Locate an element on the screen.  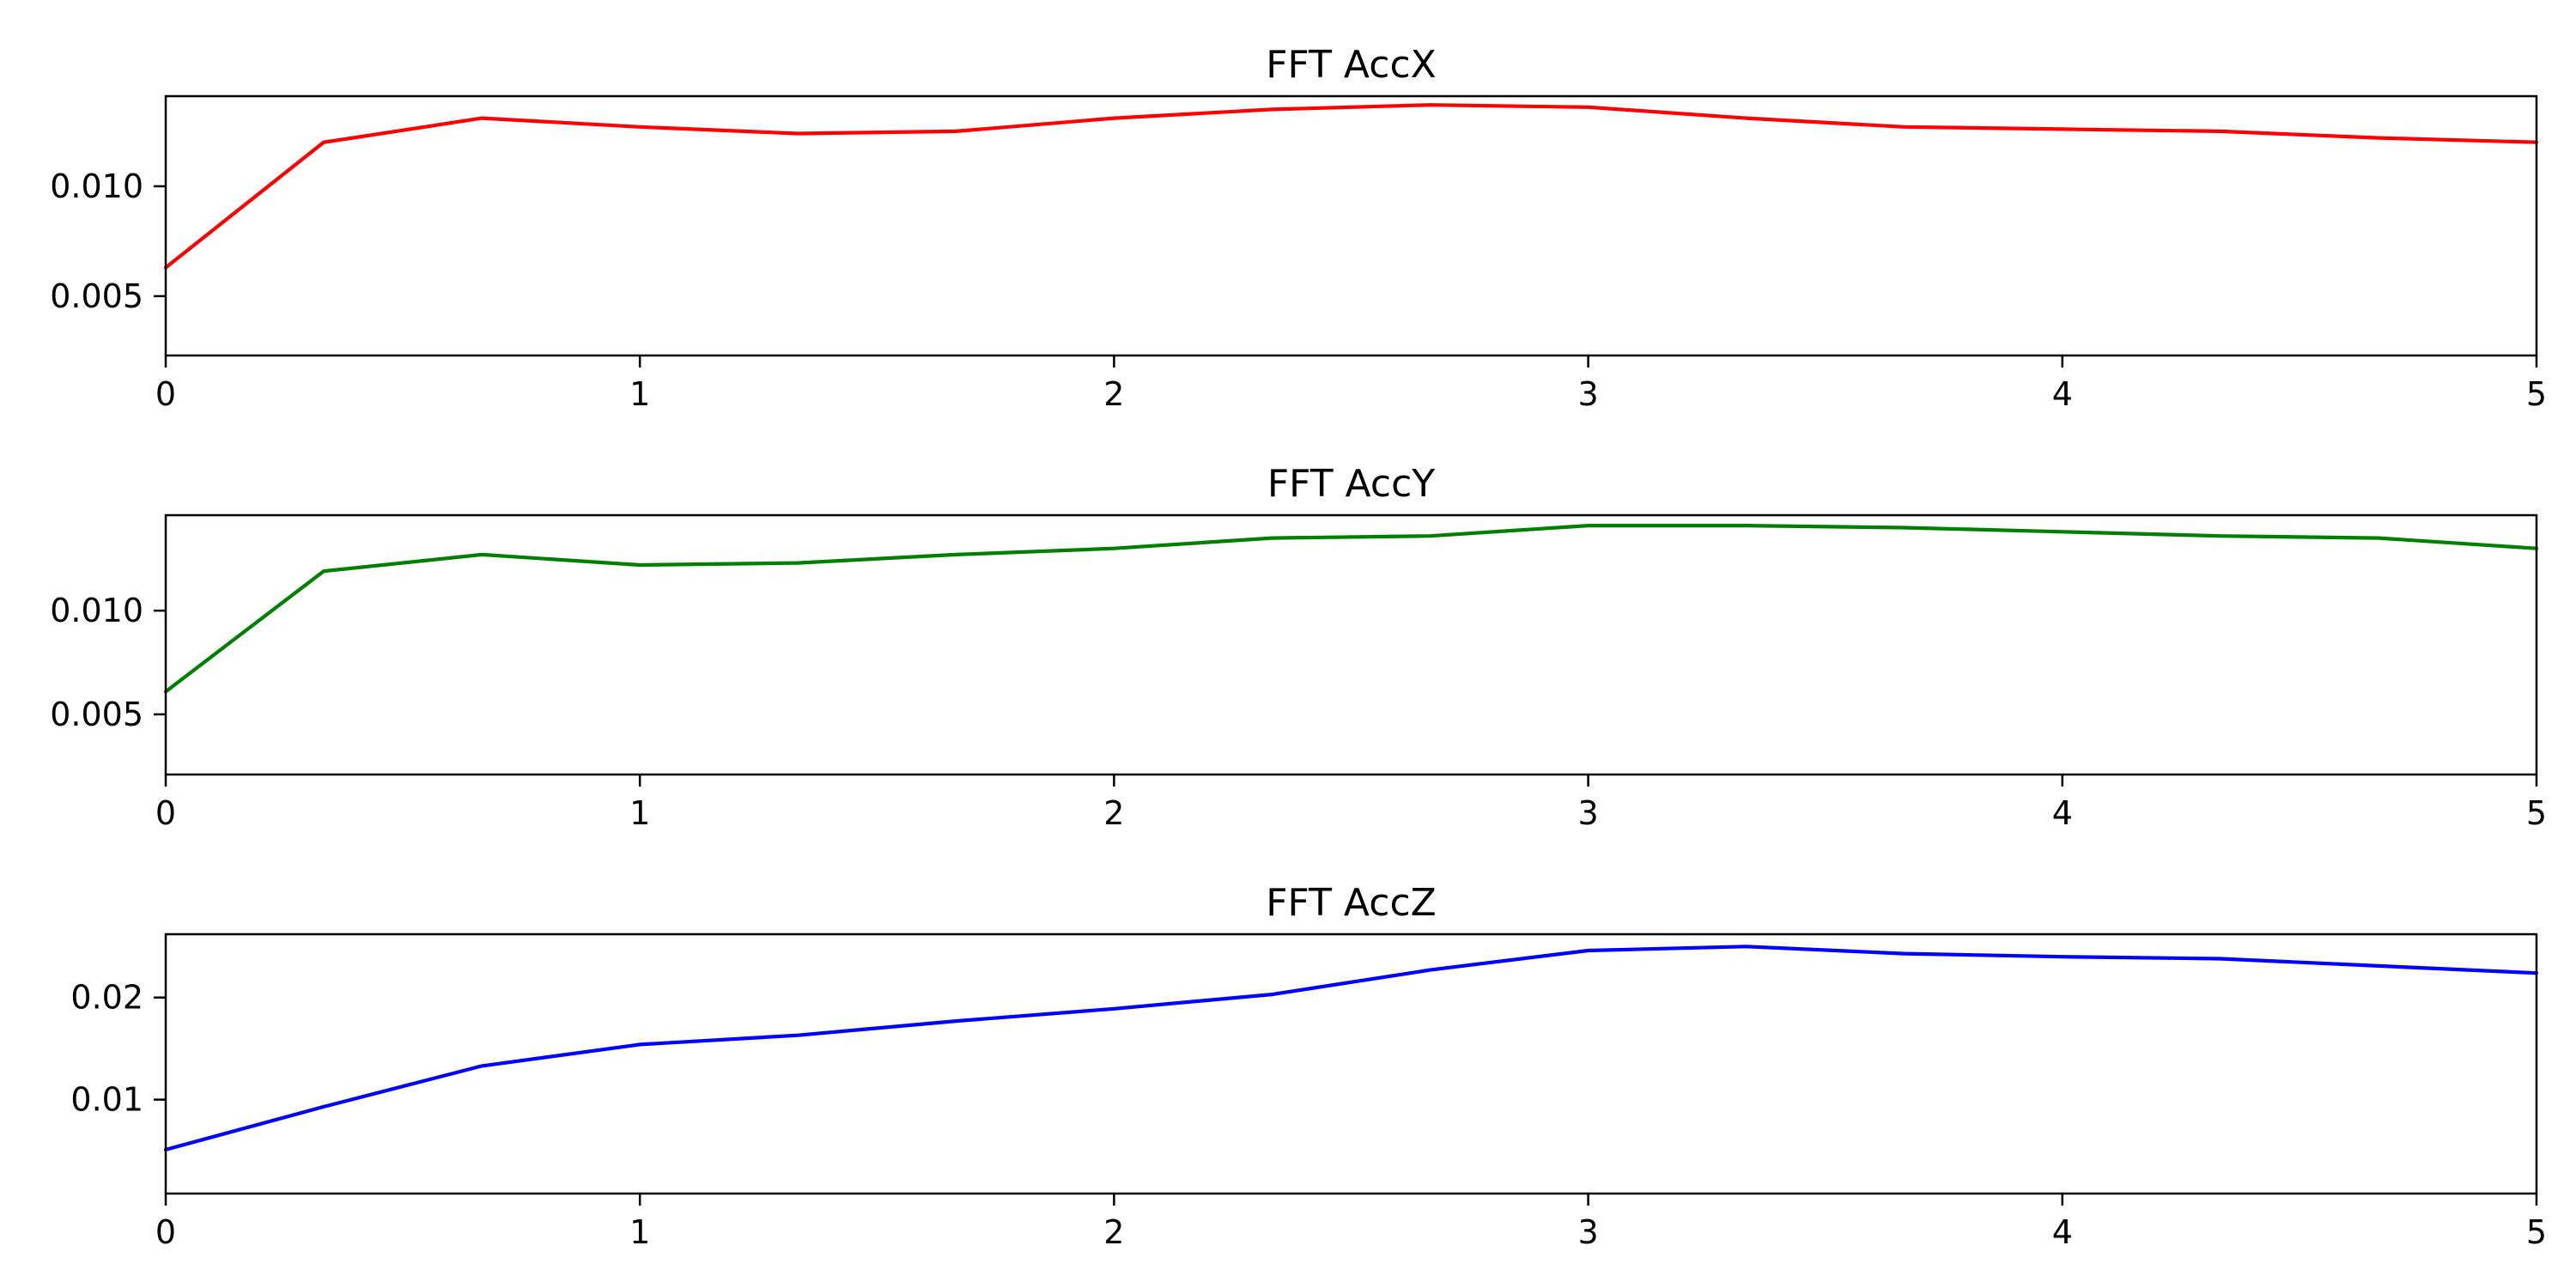
y-tick-label: 0.01 is located at coordinates (106, 1100).